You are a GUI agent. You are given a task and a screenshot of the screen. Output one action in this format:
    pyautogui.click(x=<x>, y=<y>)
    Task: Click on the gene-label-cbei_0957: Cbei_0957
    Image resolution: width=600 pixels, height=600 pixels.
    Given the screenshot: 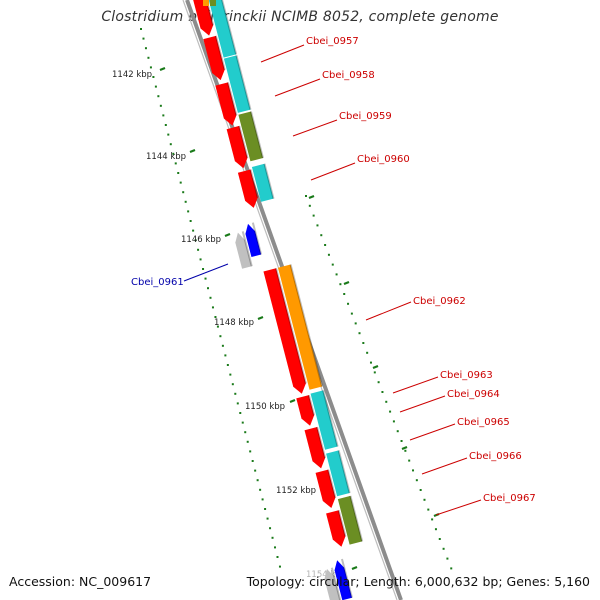 What is the action you would take?
    pyautogui.click(x=332, y=41)
    